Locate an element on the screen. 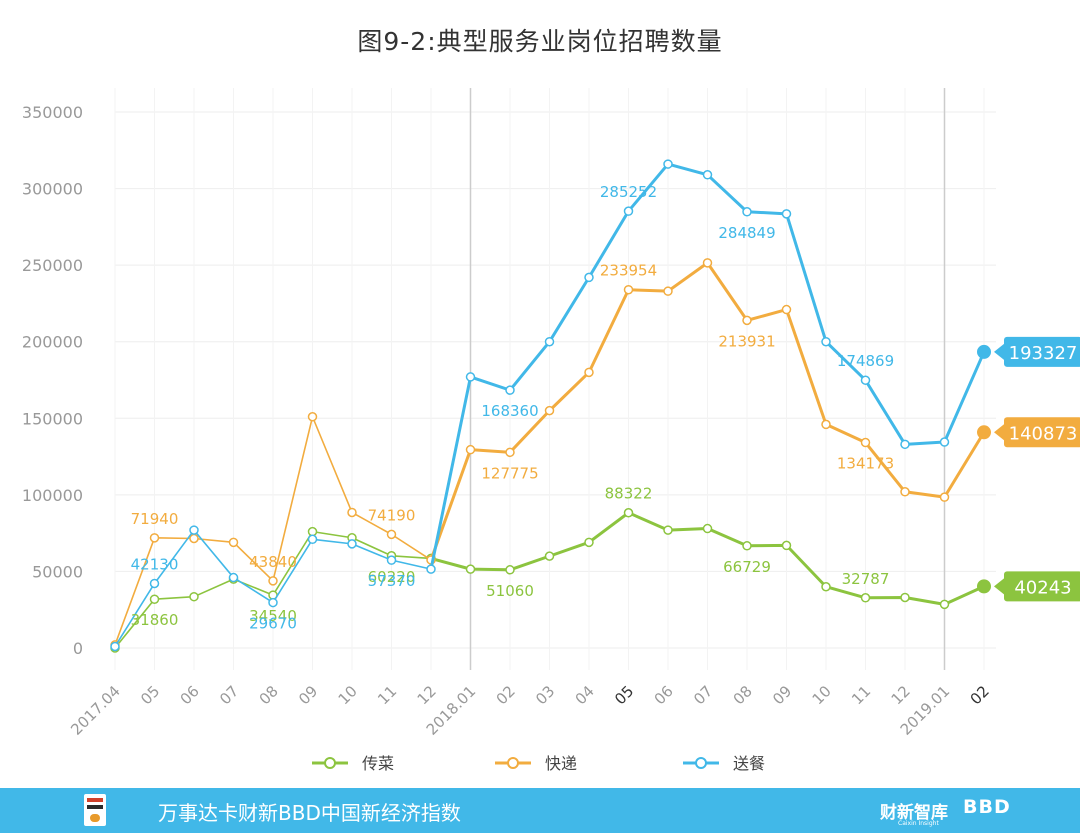 This screenshot has width=1080, height=833. y-tick-label: 300000 is located at coordinates (52, 189).